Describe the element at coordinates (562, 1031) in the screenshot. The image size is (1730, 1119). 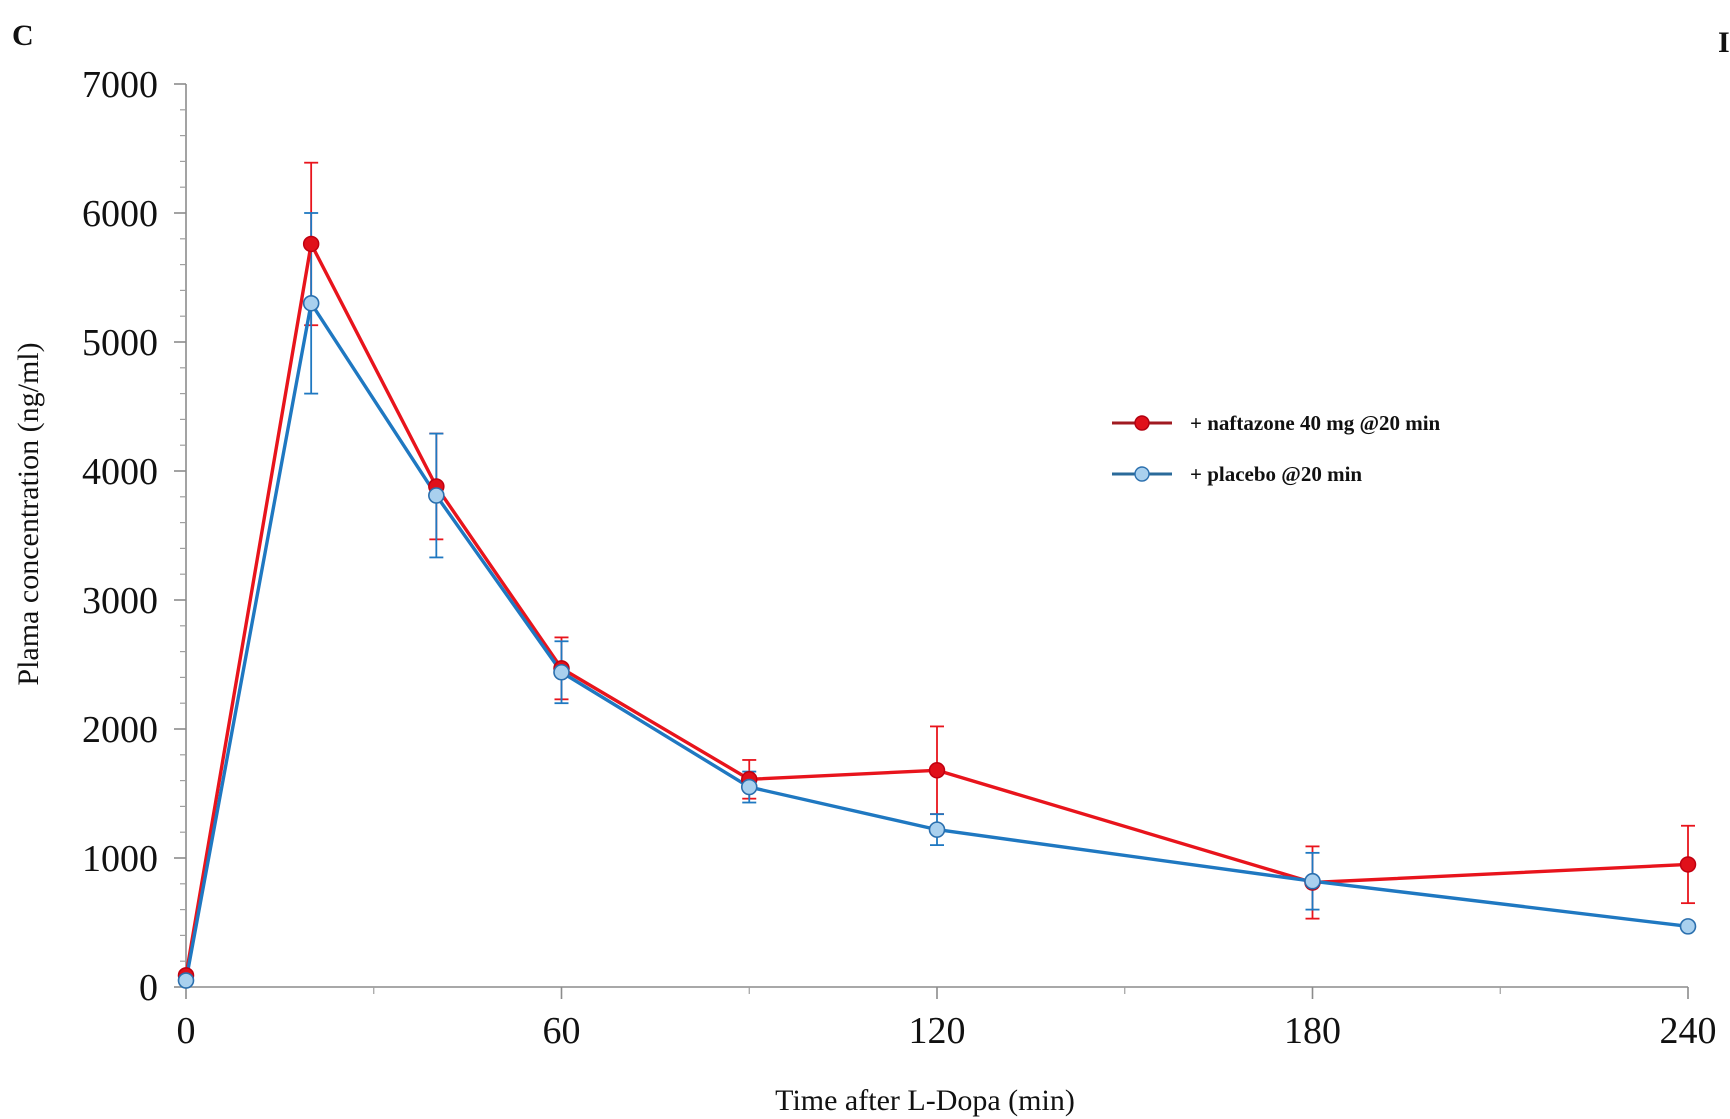
I see `x-tick-label: 60` at that location.